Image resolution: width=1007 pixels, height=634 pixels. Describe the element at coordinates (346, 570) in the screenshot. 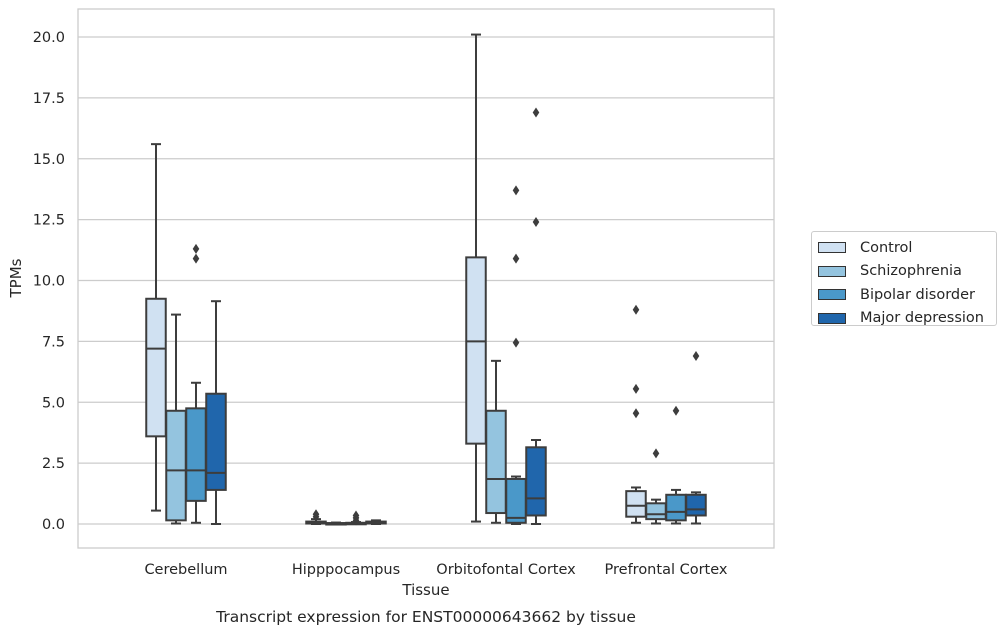

I see `x-tick-label: Hipppocampus` at that location.